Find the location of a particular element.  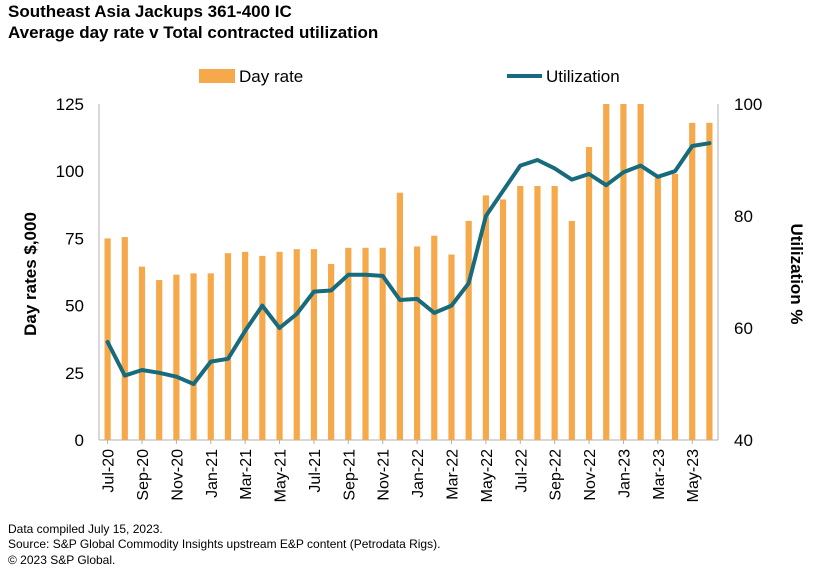

legend-label-utilization: Utilization is located at coordinates (583, 76).